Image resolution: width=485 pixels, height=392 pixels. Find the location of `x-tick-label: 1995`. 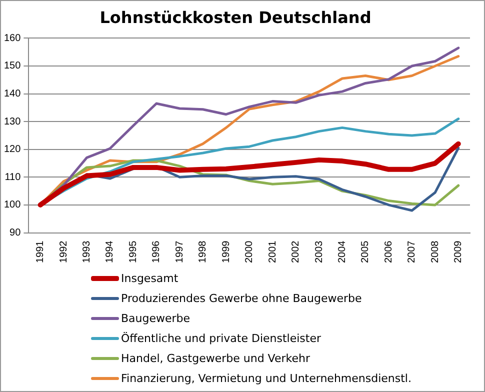

x-tick-label: 1995 is located at coordinates (133, 252).